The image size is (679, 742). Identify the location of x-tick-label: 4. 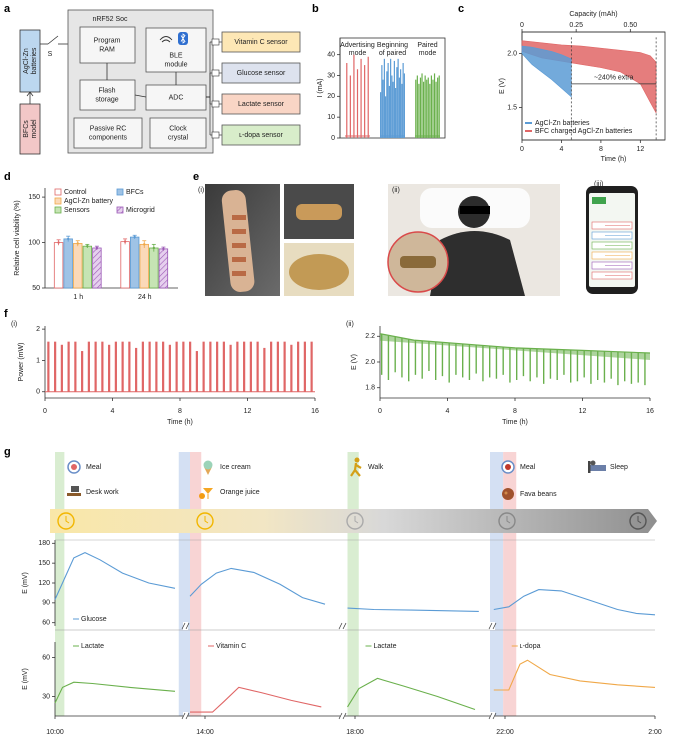
(561, 149).